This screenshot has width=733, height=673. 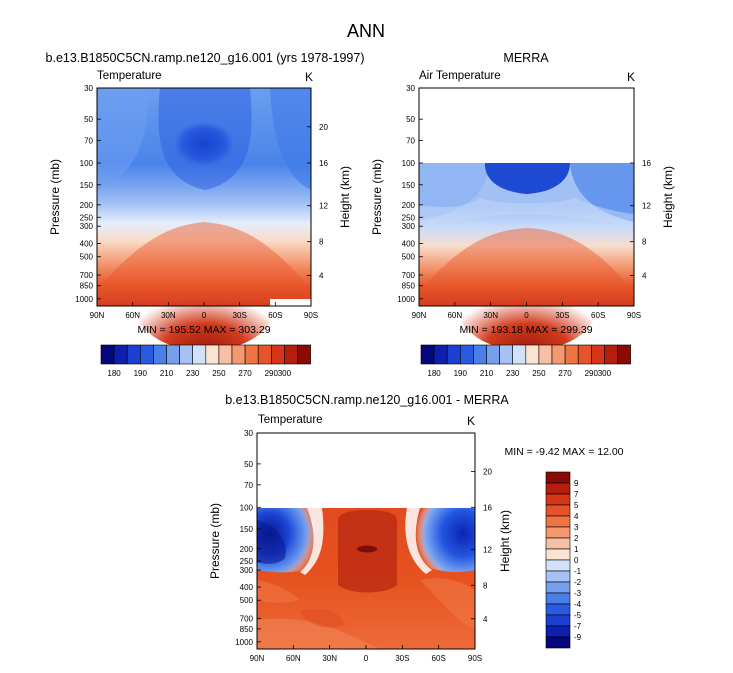 What do you see at coordinates (460, 76) in the screenshot?
I see `panel-left-label: Air Temperature` at bounding box center [460, 76].